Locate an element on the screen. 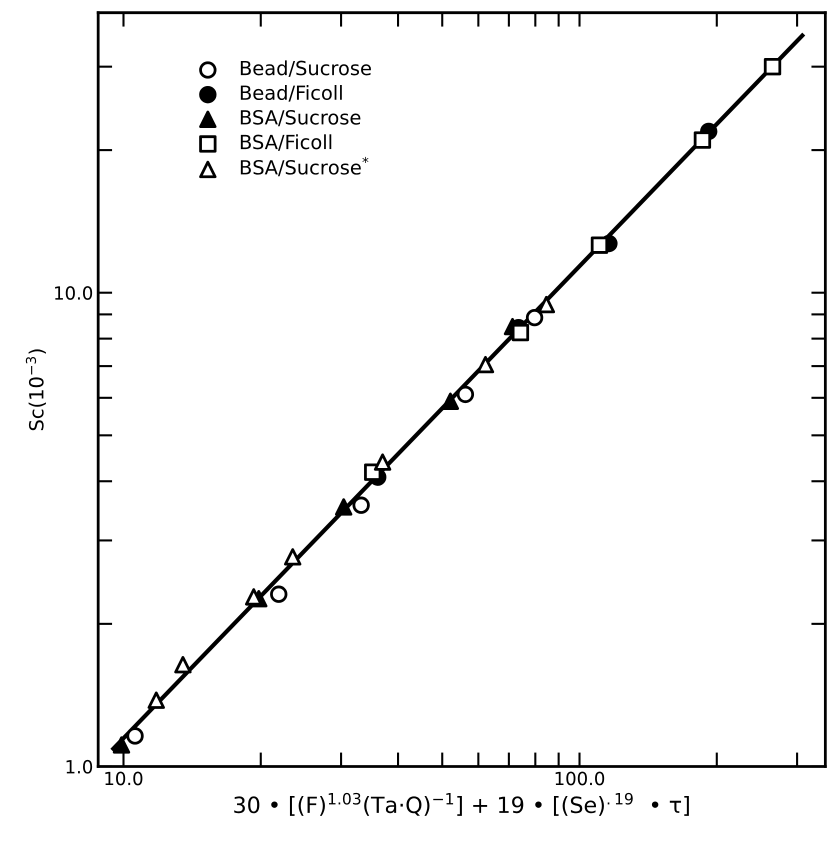 This screenshot has height=846, width=832. legend-label: BSA/Sucrose$^{*}$ is located at coordinates (304, 166).